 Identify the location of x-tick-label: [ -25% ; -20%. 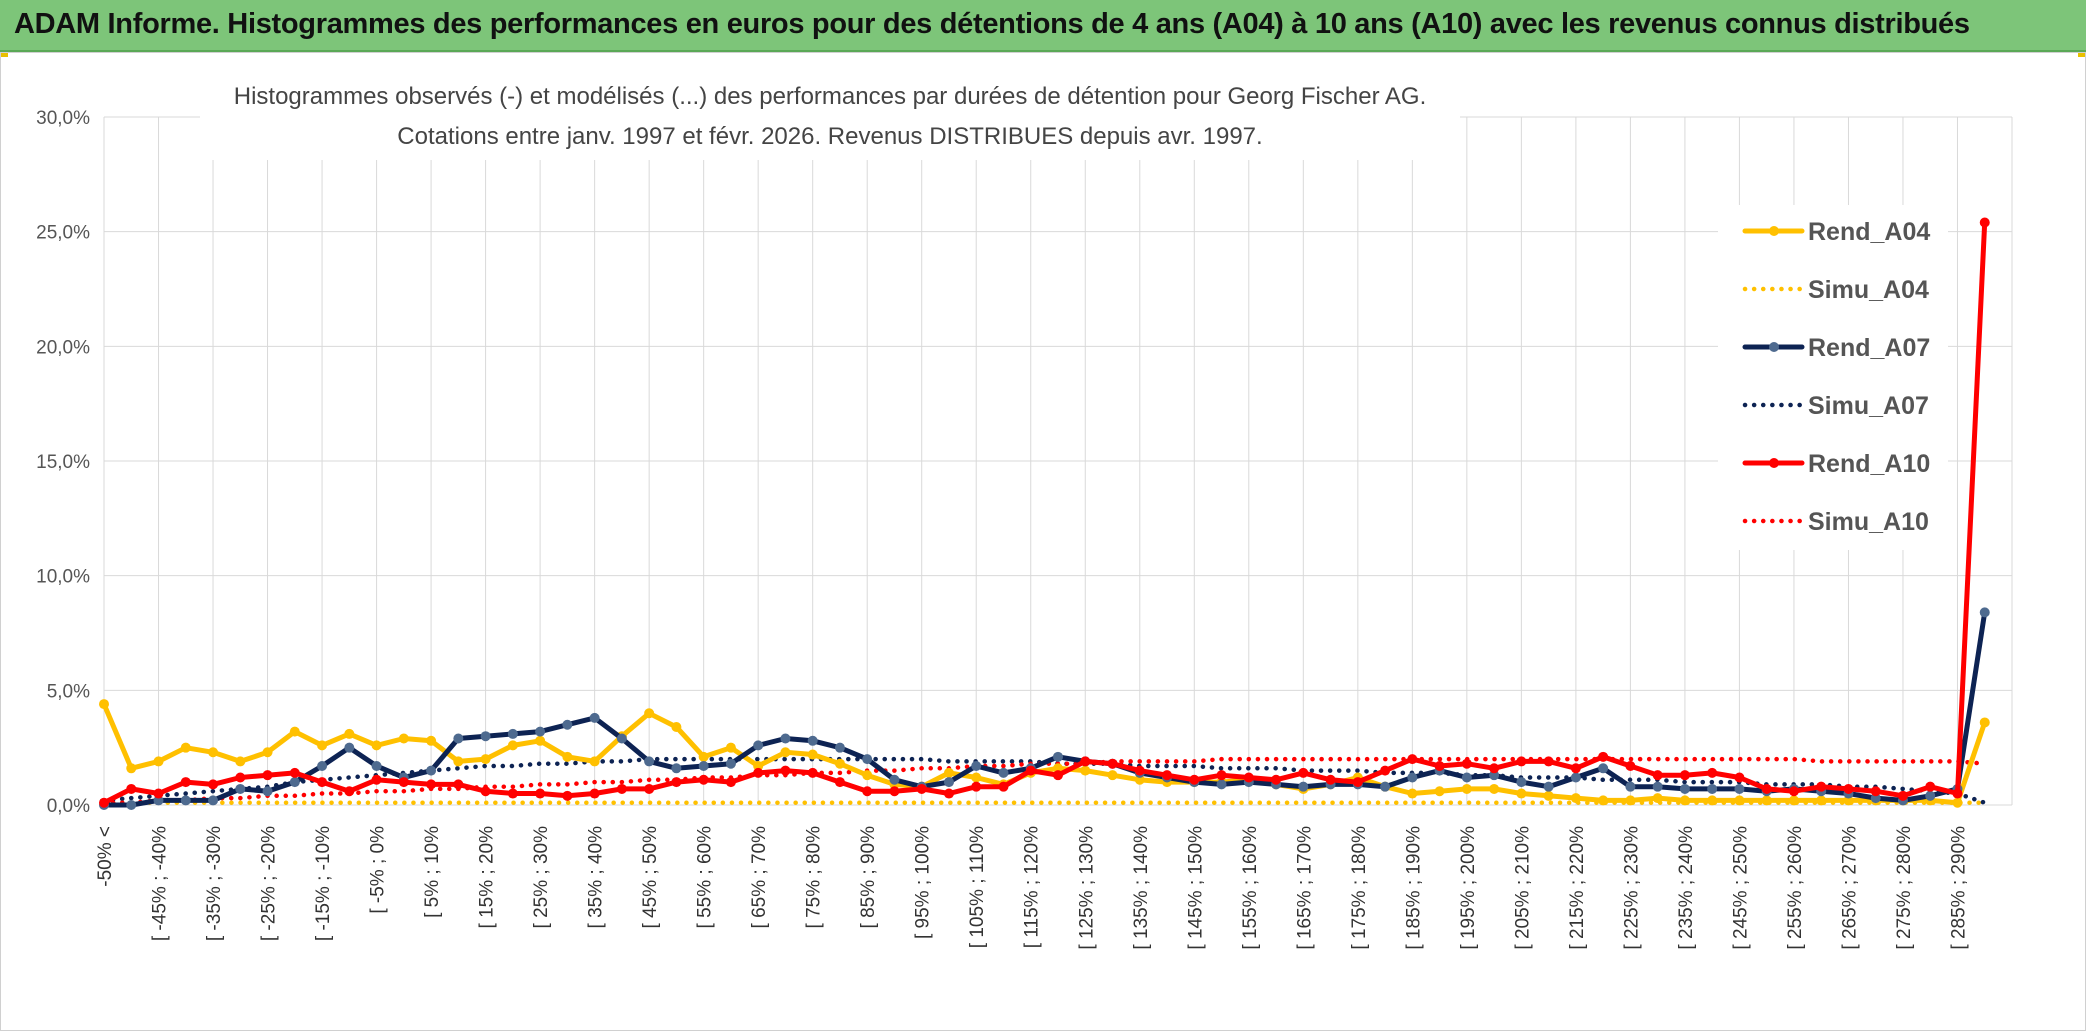
(269, 883).